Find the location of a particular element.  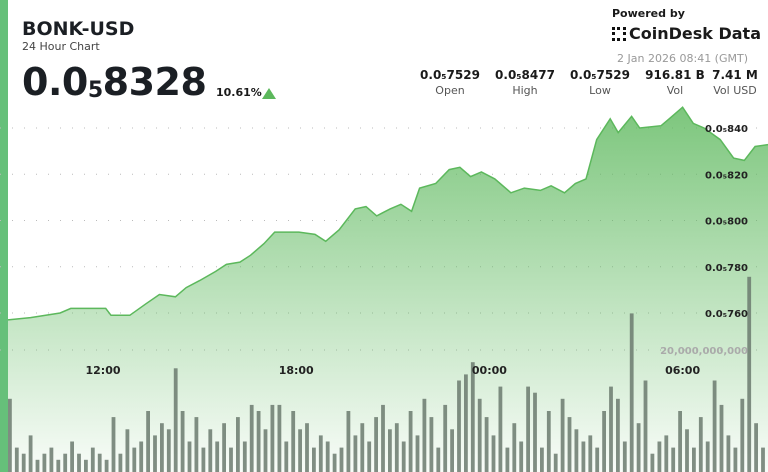

price-zero-count: 5 is located at coordinates (95, 90).